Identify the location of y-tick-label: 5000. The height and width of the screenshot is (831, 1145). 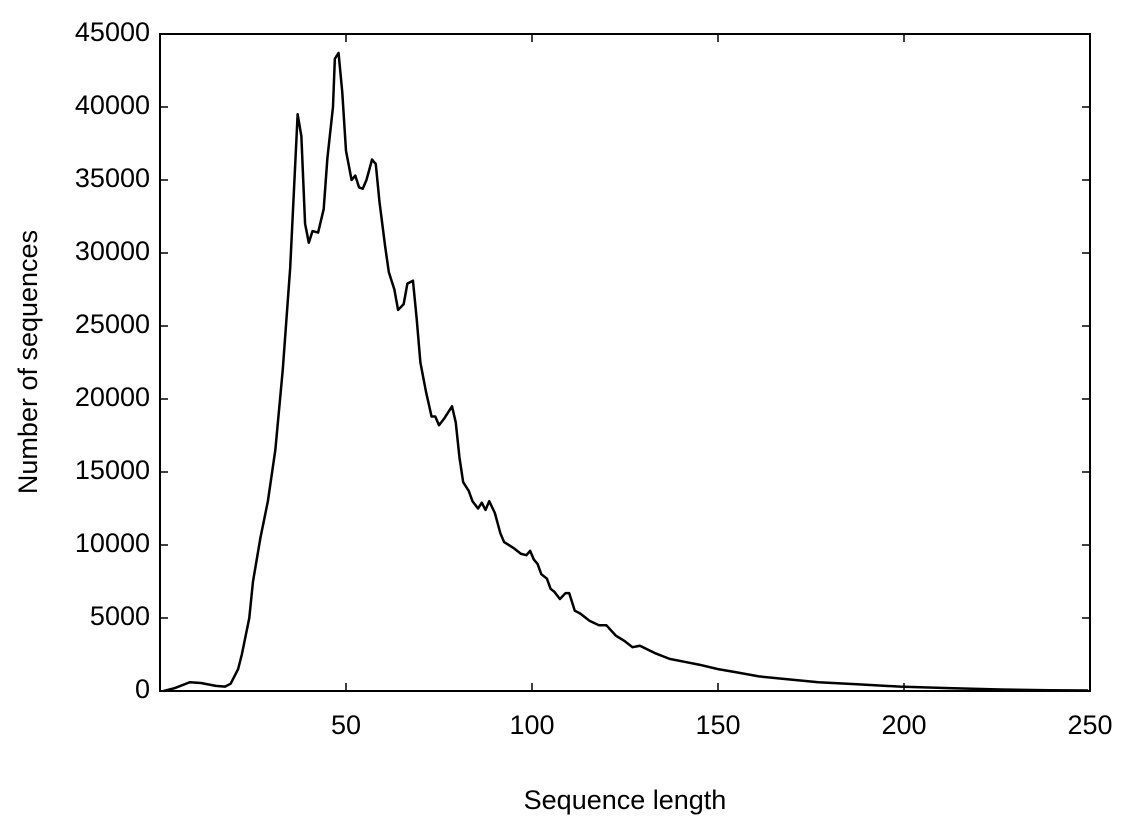
(120, 616).